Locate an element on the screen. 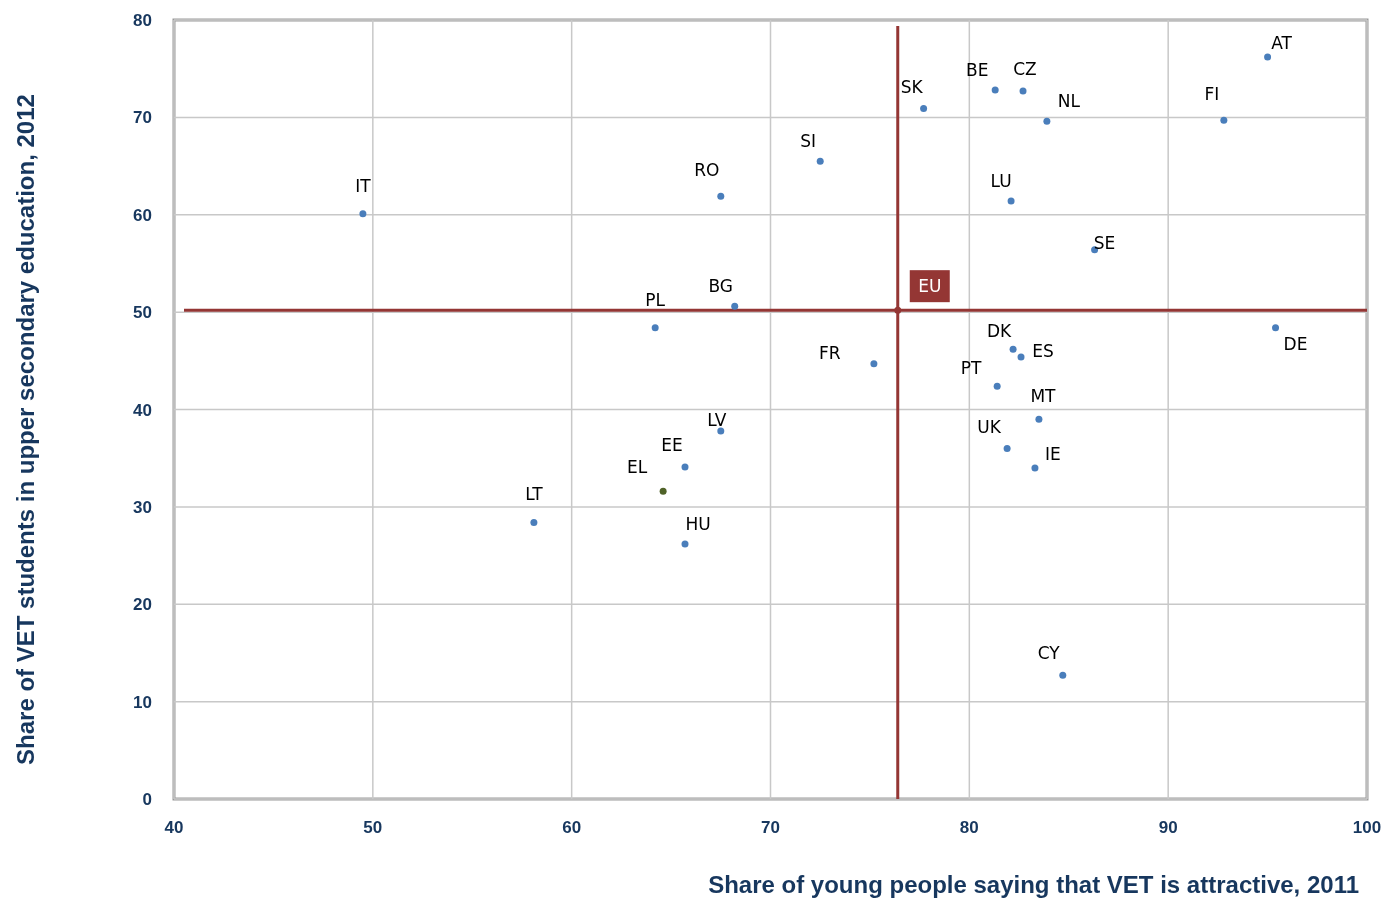  data-label: SI is located at coordinates (808, 141).